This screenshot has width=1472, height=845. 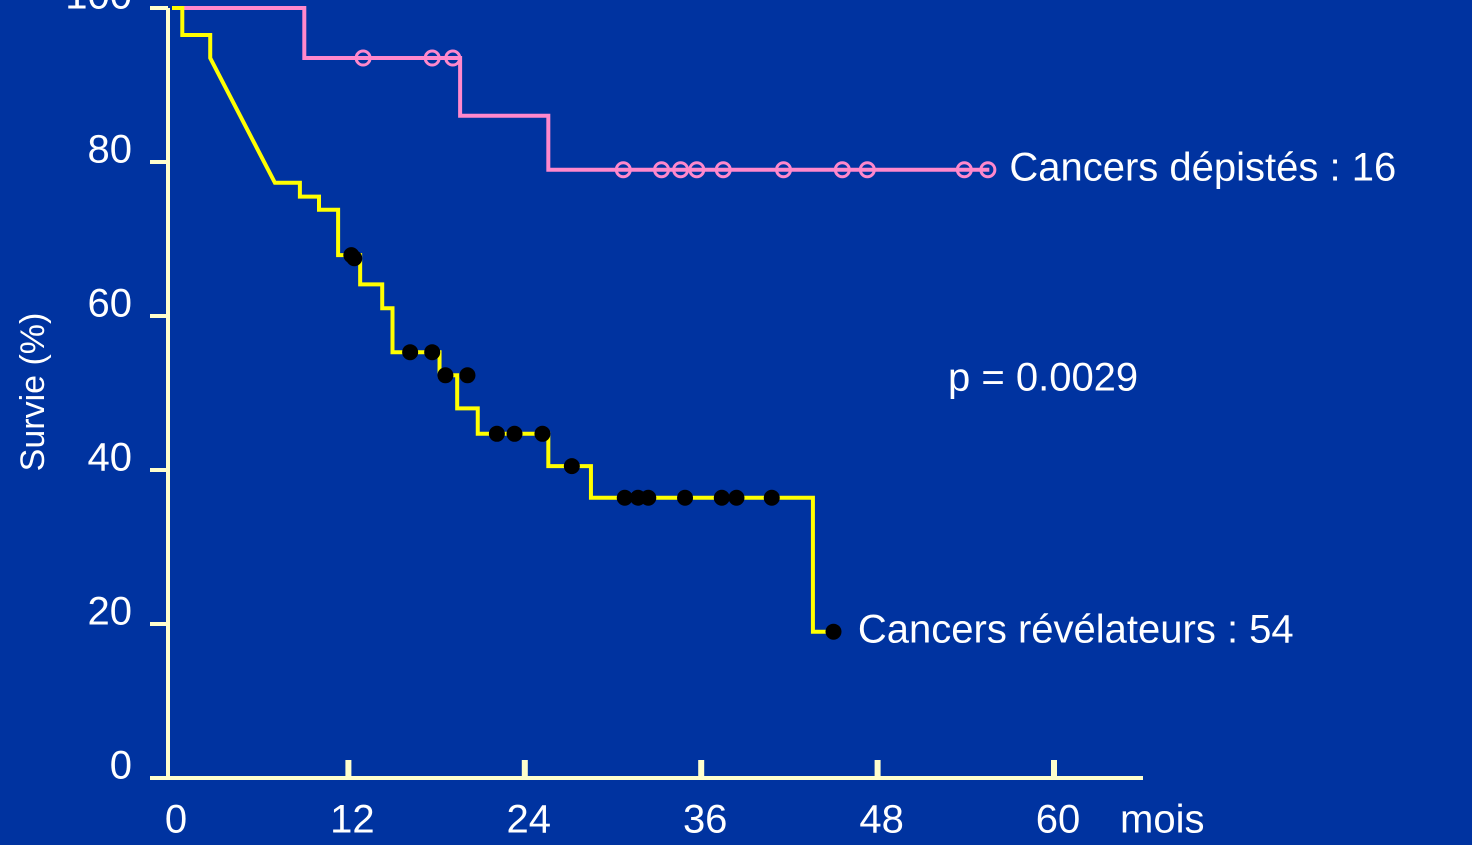 What do you see at coordinates (110, 150) in the screenshot?
I see `y-tick-label: 80` at bounding box center [110, 150].